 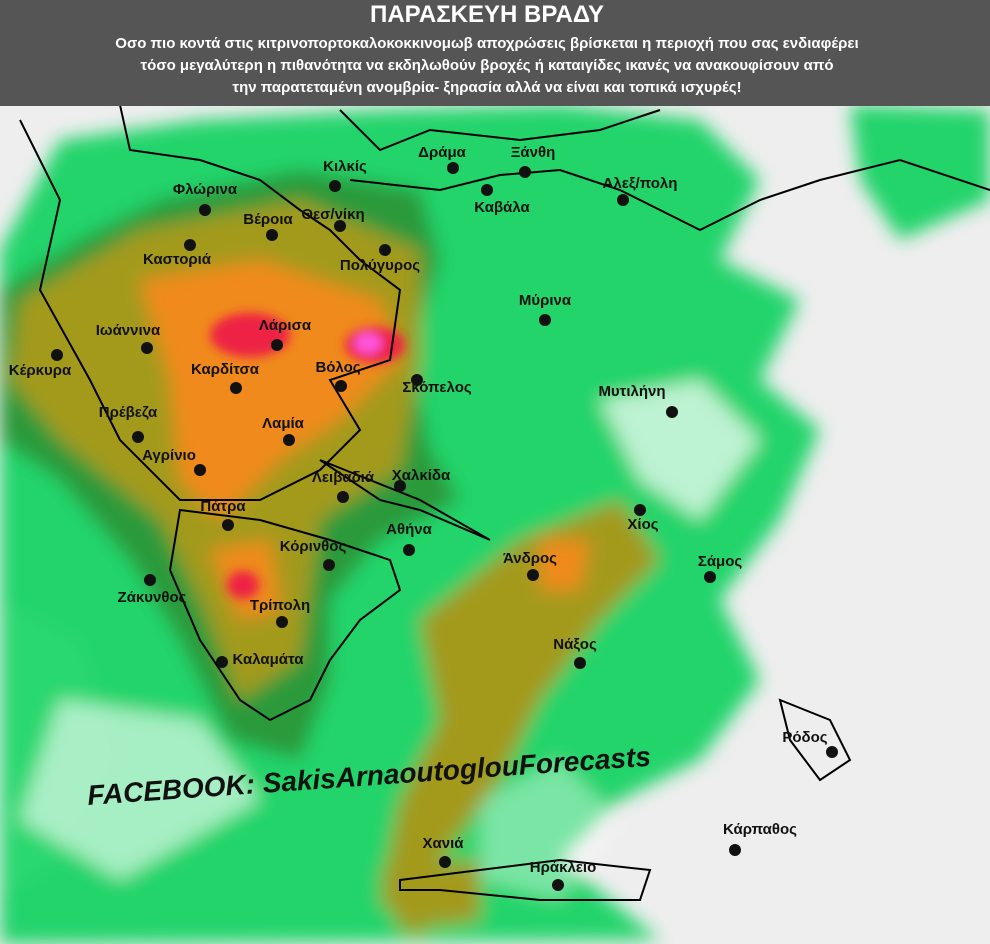 What do you see at coordinates (495, 53) in the screenshot?
I see `header-band` at bounding box center [495, 53].